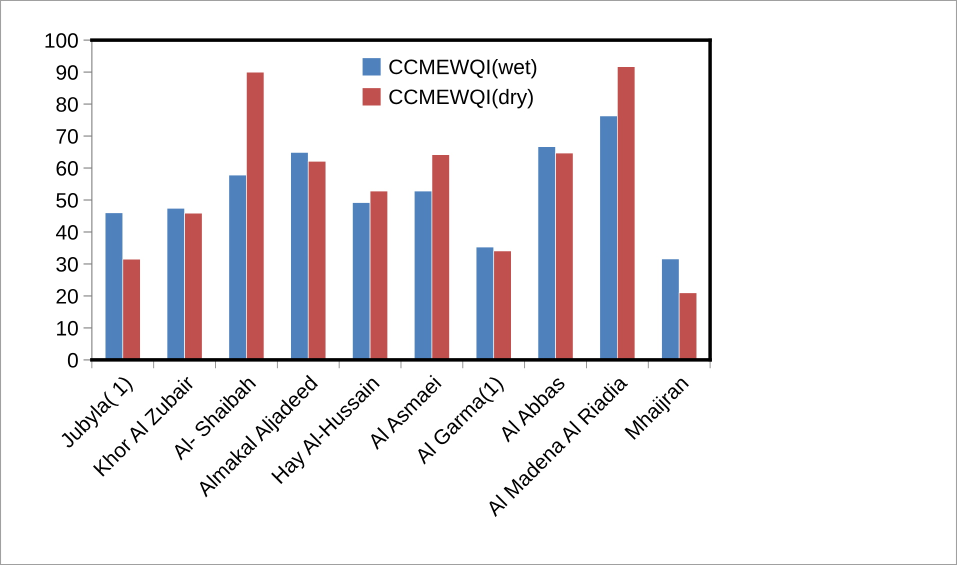 The height and width of the screenshot is (565, 957). Describe the element at coordinates (67, 136) in the screenshot. I see `y-tick-label: 70` at that location.